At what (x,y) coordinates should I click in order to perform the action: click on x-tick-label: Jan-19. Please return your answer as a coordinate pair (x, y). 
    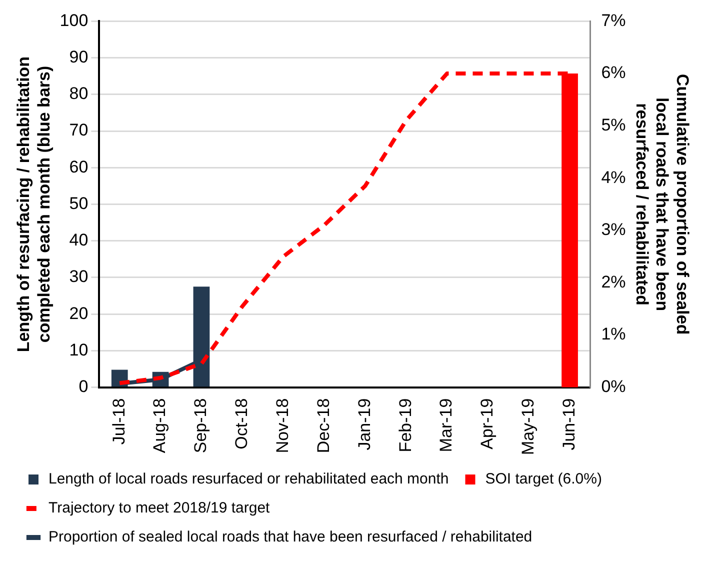
    Looking at the image, I should click on (364, 424).